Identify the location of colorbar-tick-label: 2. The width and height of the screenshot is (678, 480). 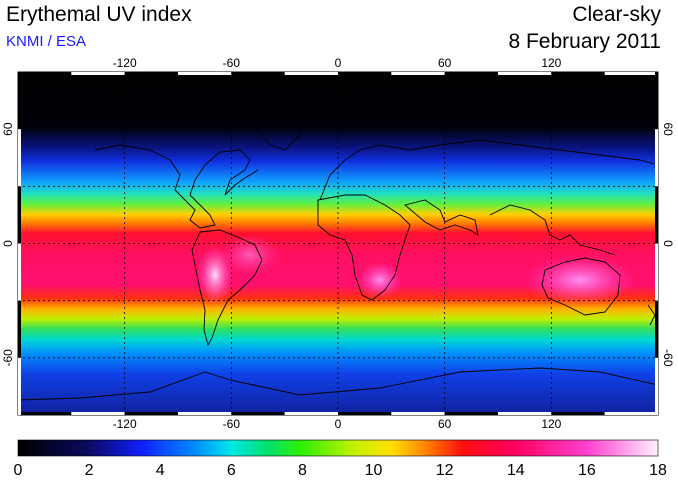
(89, 470).